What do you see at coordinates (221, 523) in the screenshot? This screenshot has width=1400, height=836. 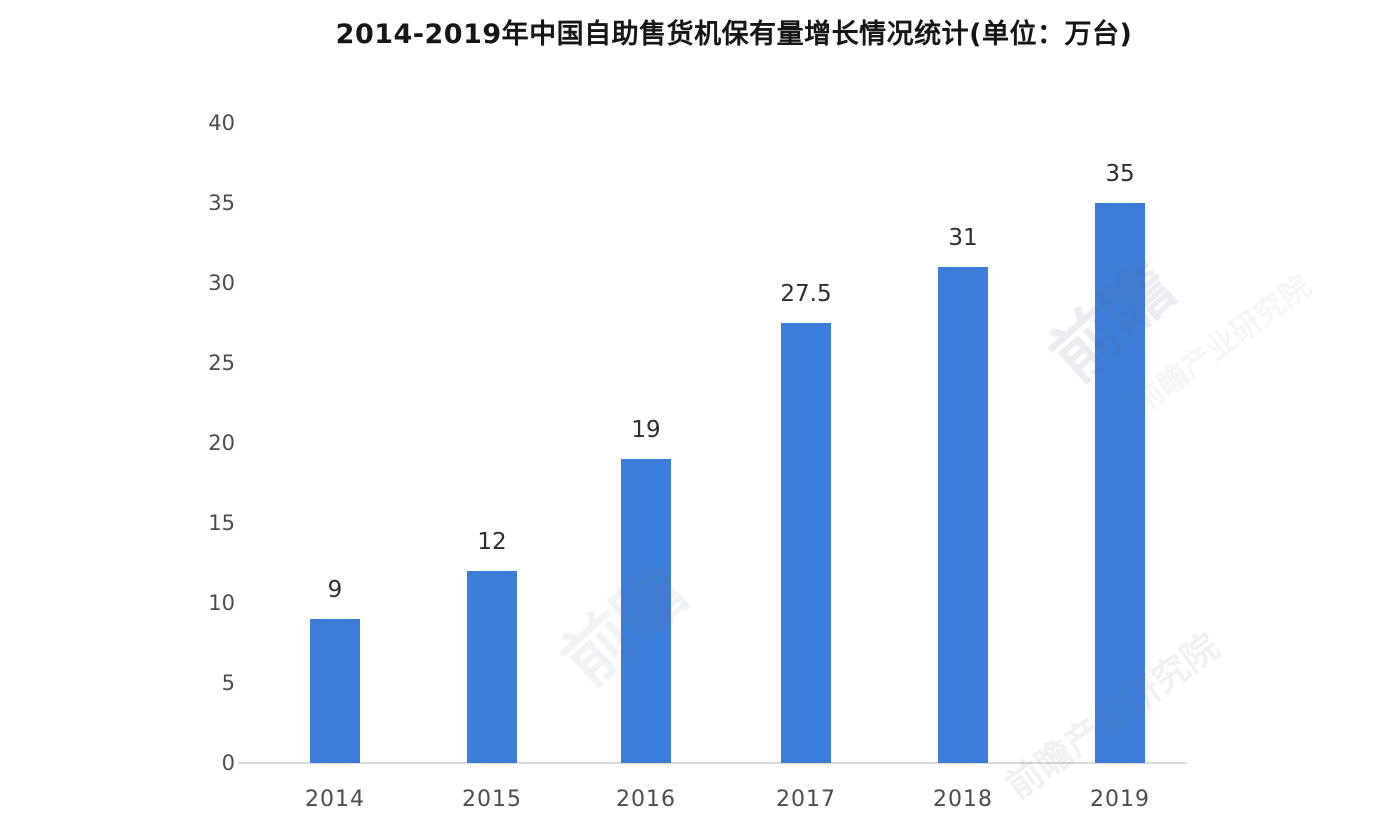 I see `y-axis-tick-label: 15` at bounding box center [221, 523].